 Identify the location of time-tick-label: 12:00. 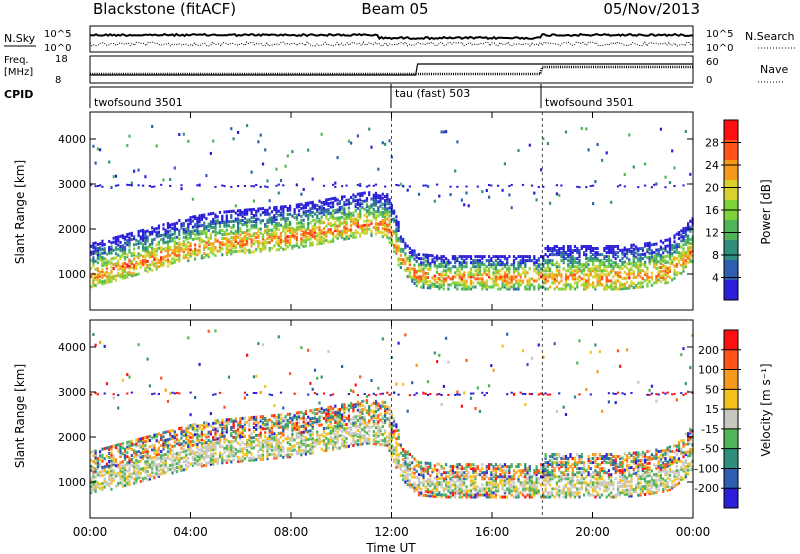
(391, 532).